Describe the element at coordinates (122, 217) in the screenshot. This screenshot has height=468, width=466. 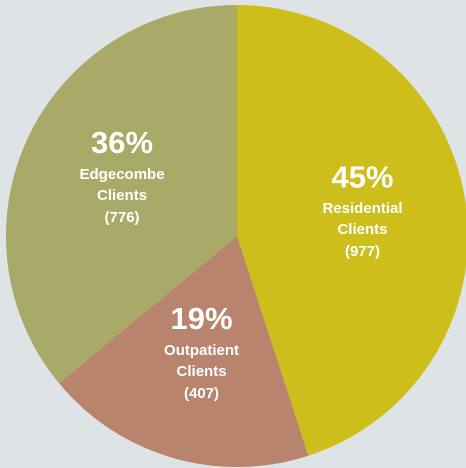
I see `slice-count: (776)` at that location.